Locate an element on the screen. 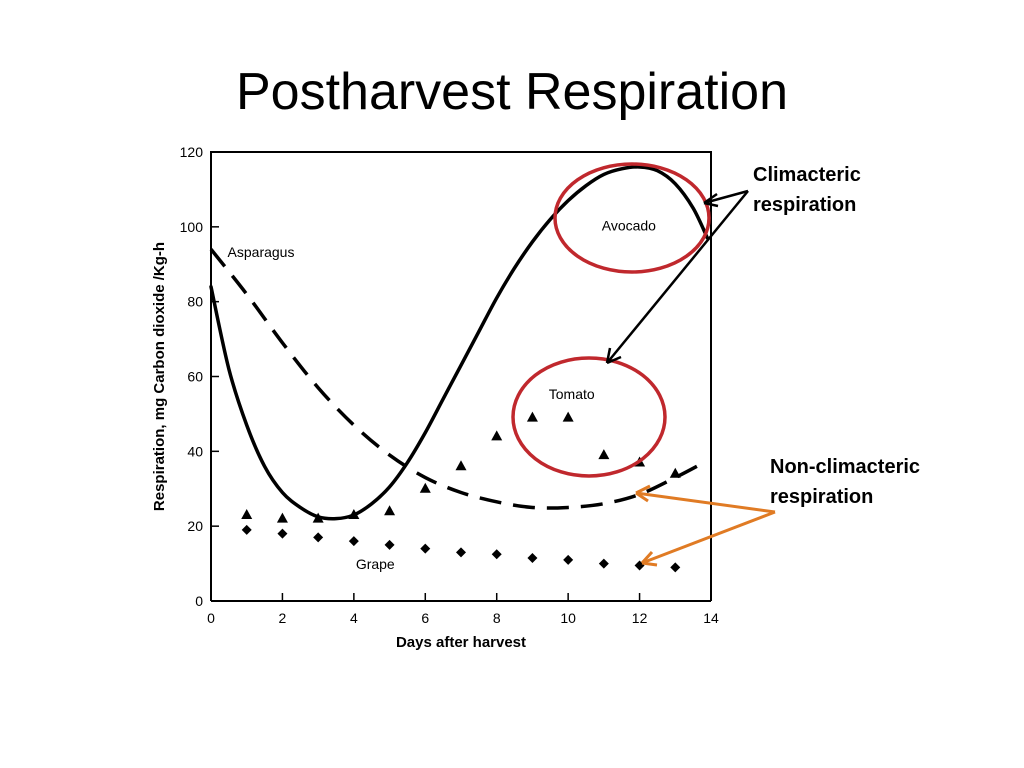  x-tick-label: 12 is located at coordinates (640, 618).